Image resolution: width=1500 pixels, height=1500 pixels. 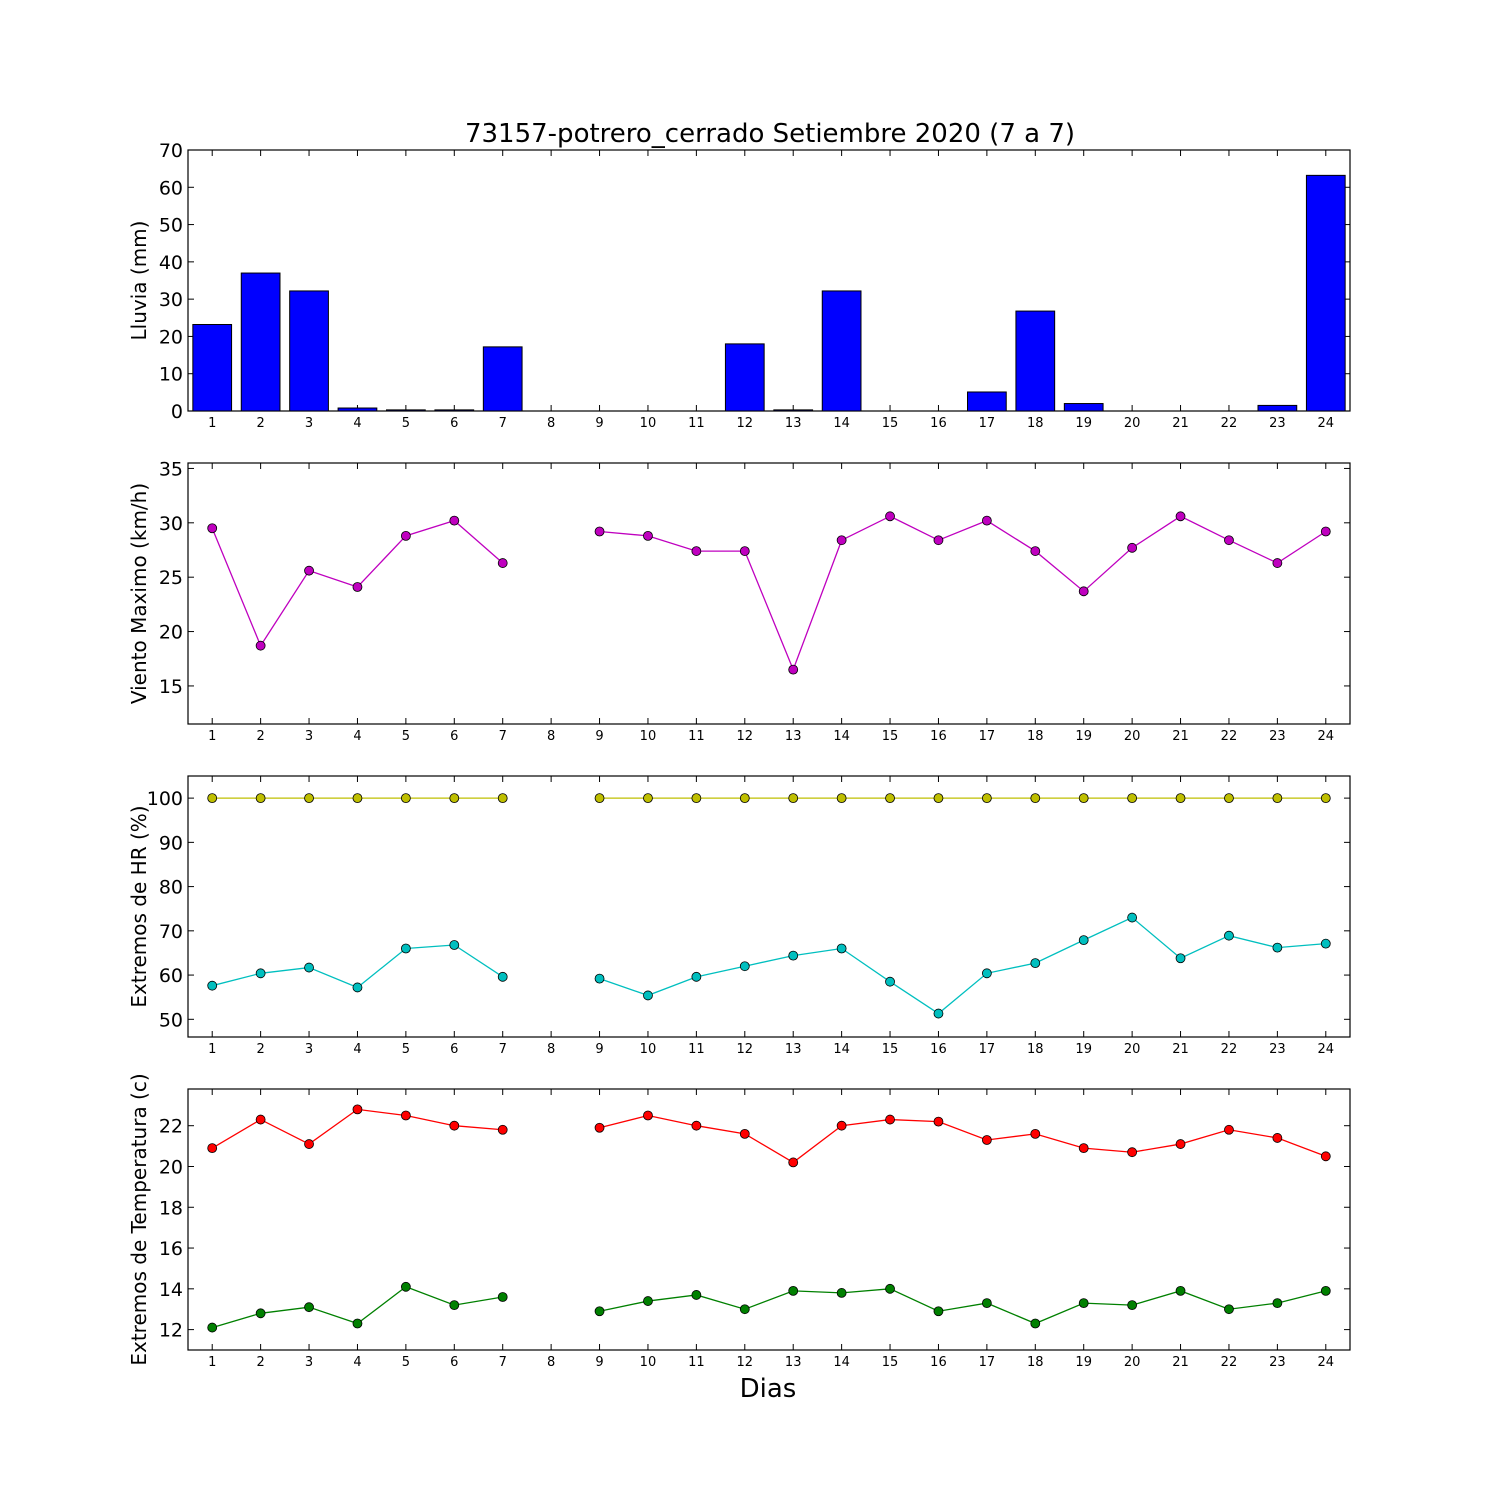 What do you see at coordinates (139, 906) in the screenshot?
I see `y-axis-label: Extremos de HR (%)` at bounding box center [139, 906].